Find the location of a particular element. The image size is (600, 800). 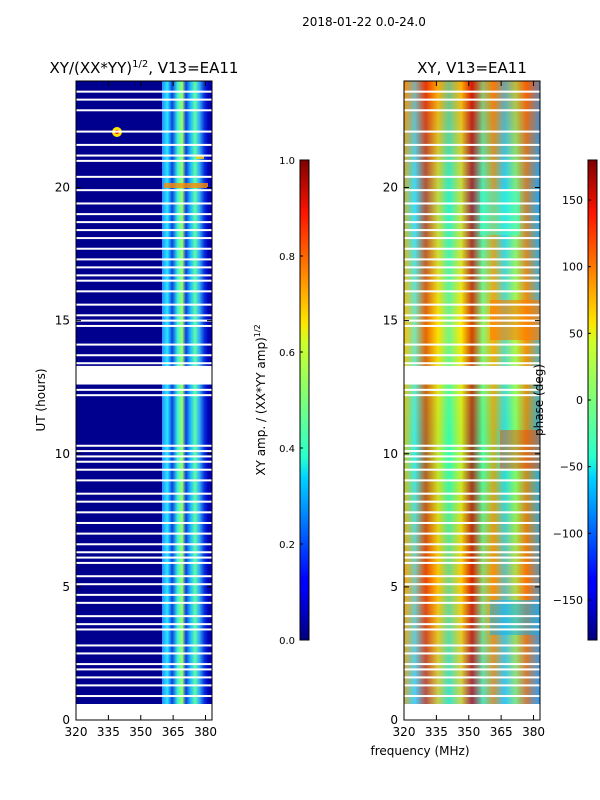

phase-x-tick-label: 335 is located at coordinates (436, 732).